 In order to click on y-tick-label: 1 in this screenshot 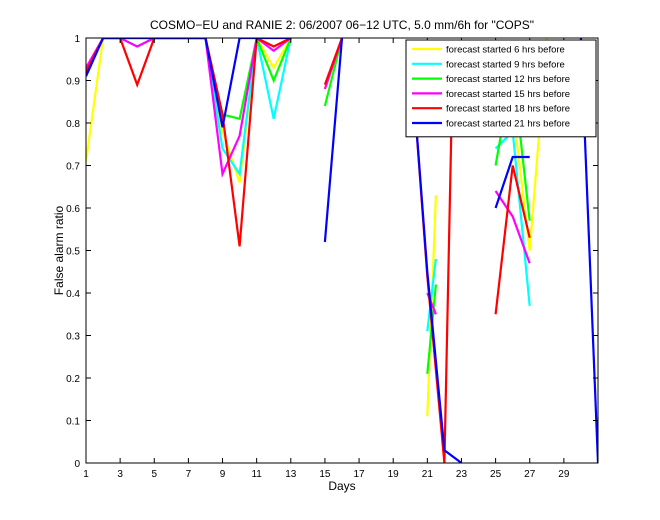, I will do `click(77, 39)`.